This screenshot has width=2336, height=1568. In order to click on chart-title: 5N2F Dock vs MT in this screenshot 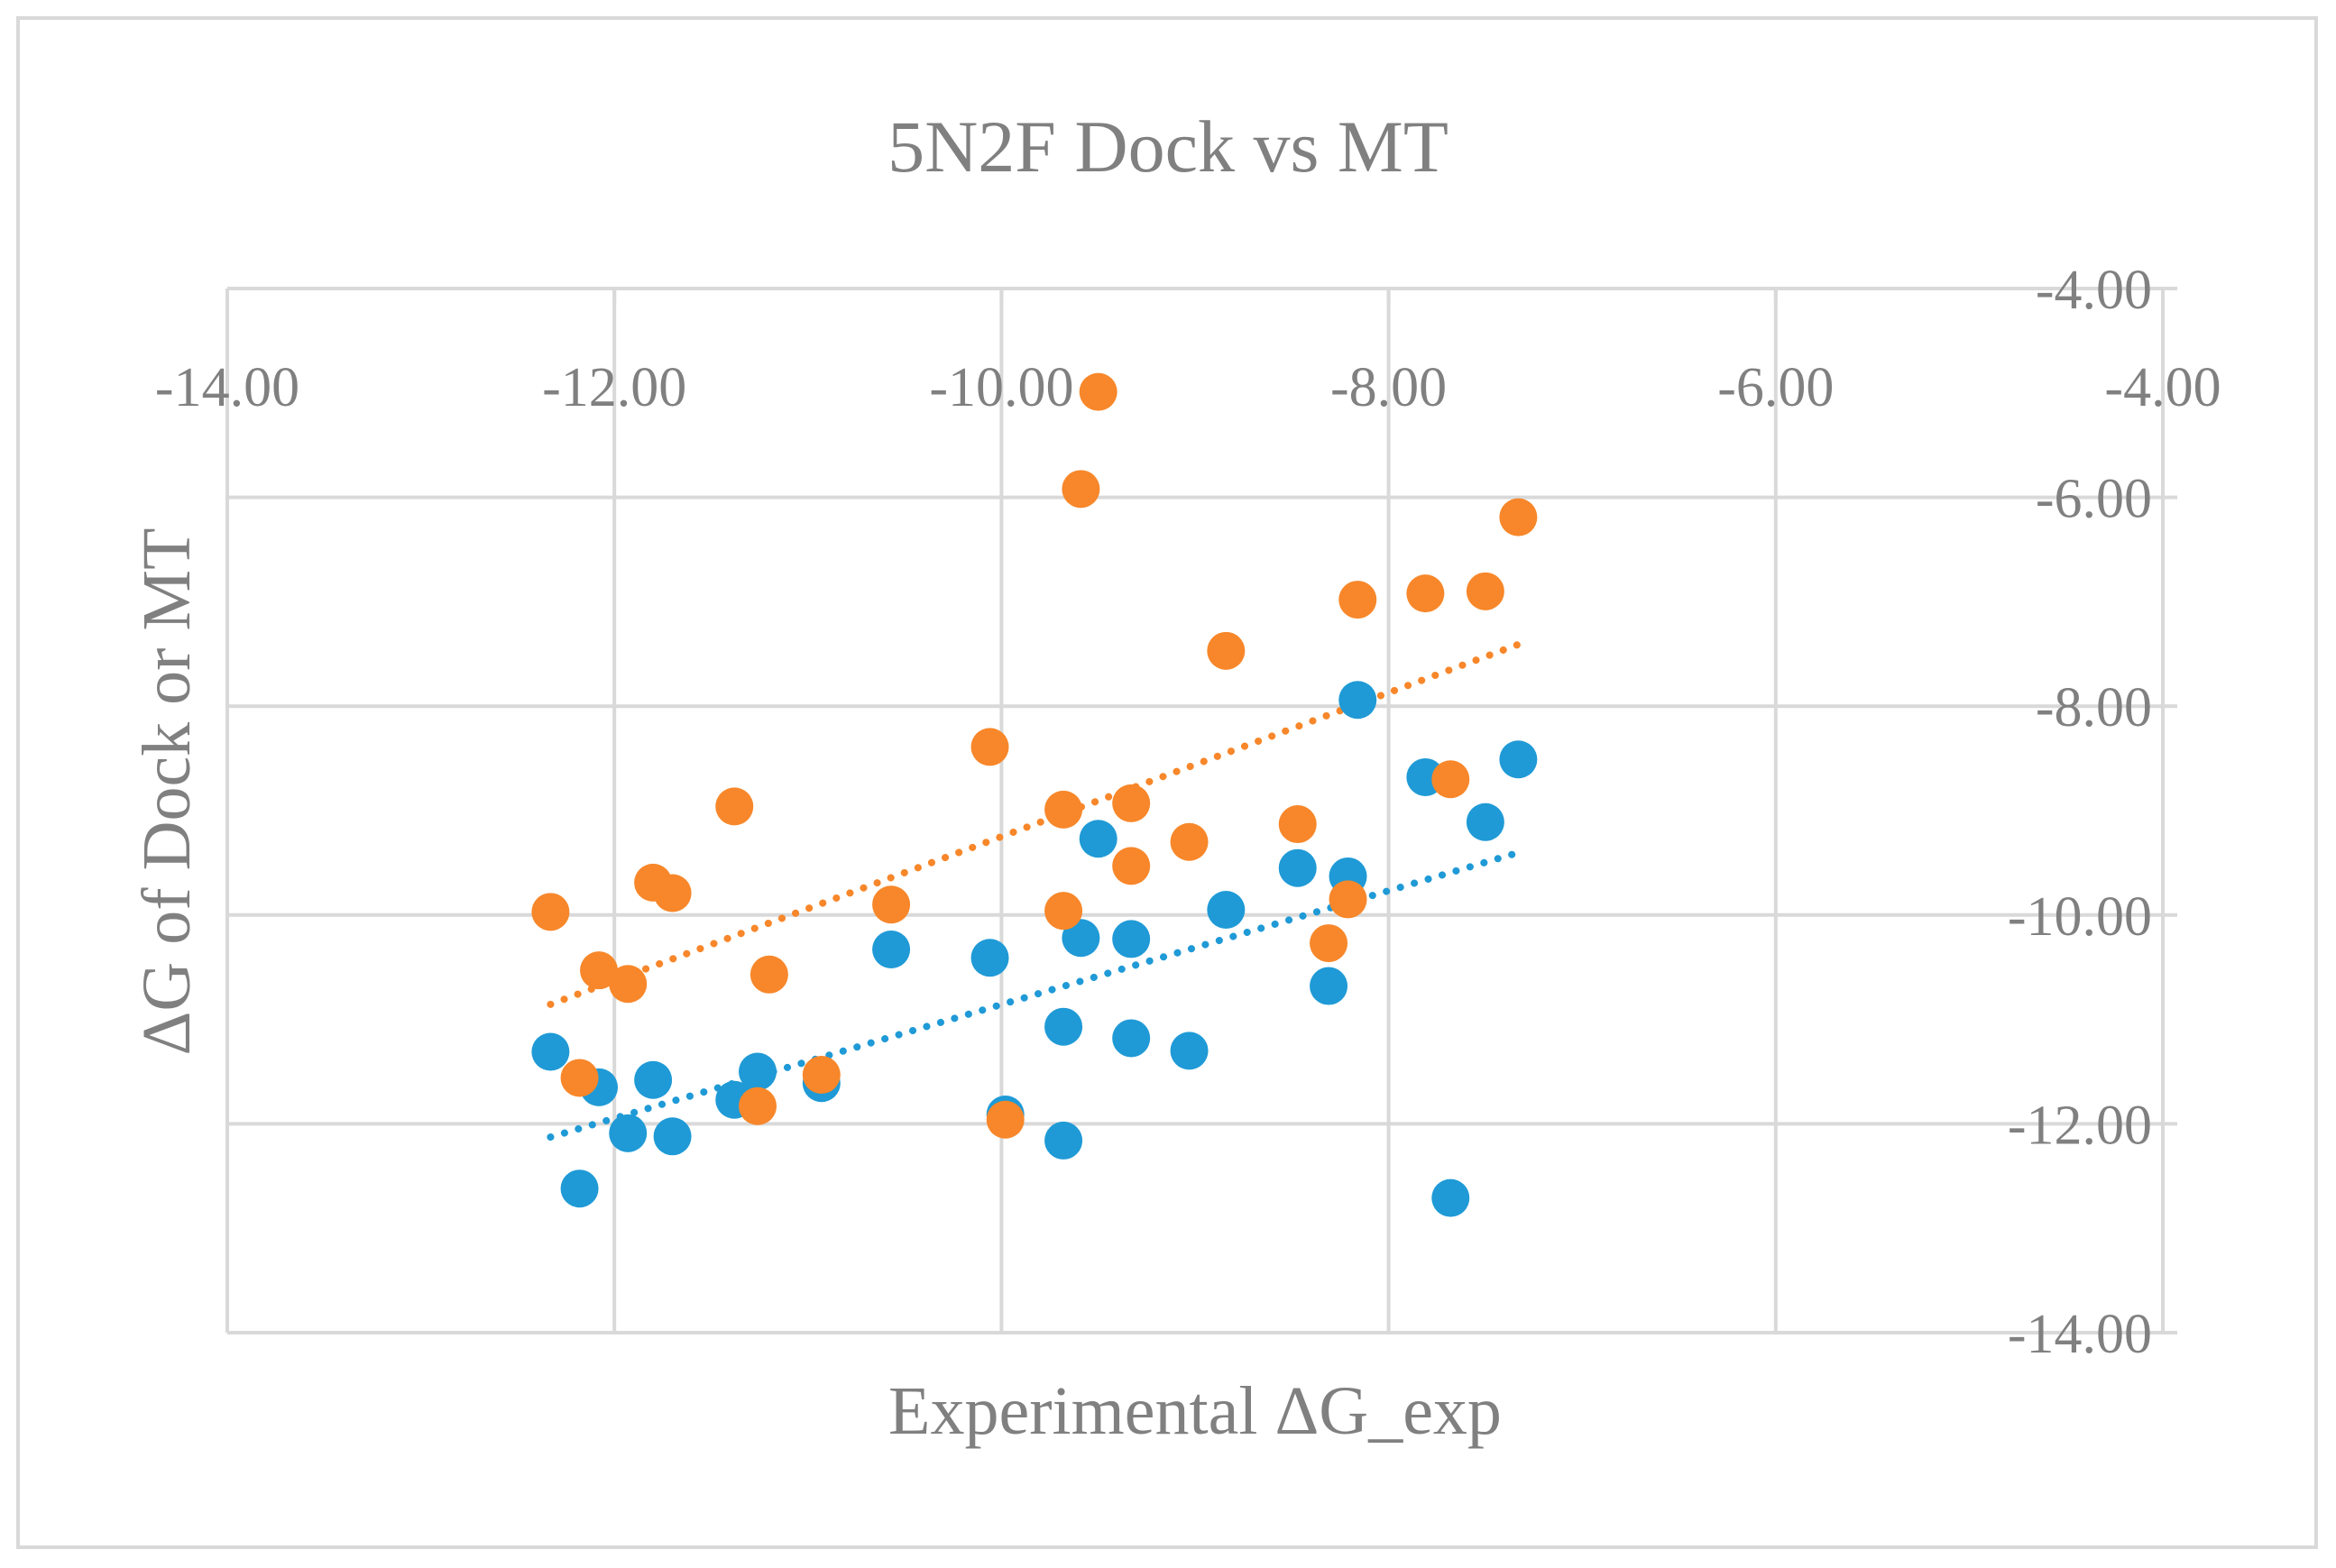, I will do `click(1168, 146)`.